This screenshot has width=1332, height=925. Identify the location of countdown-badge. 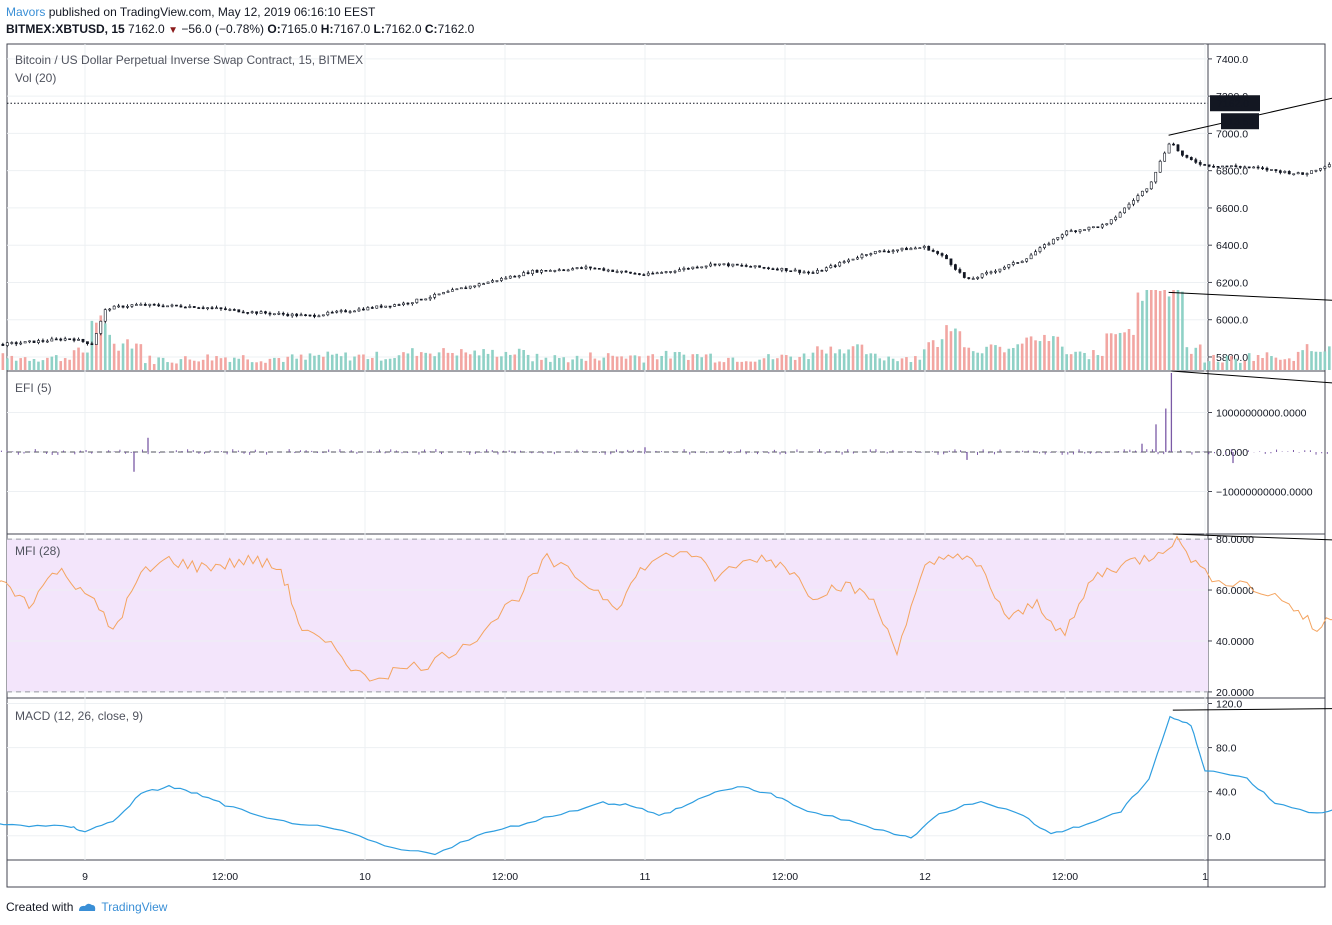
(1240, 121).